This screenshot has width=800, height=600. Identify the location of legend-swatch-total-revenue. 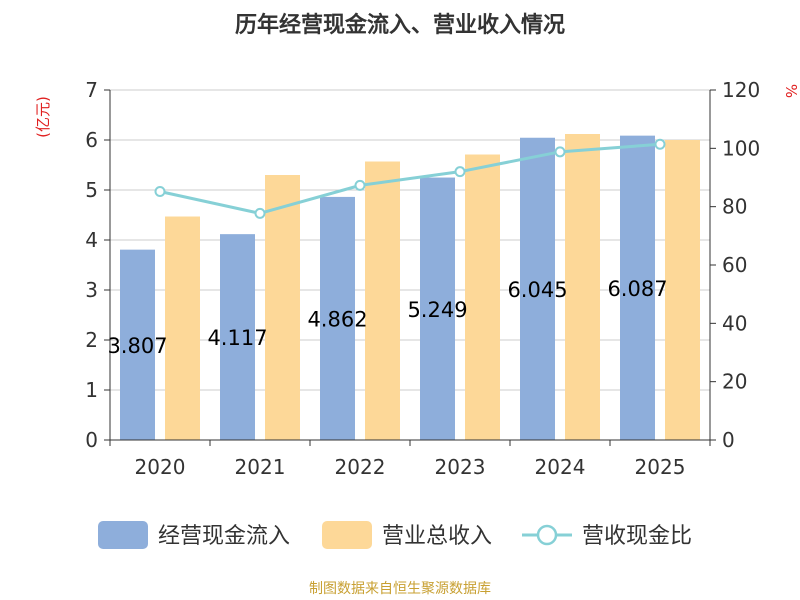
(347, 535).